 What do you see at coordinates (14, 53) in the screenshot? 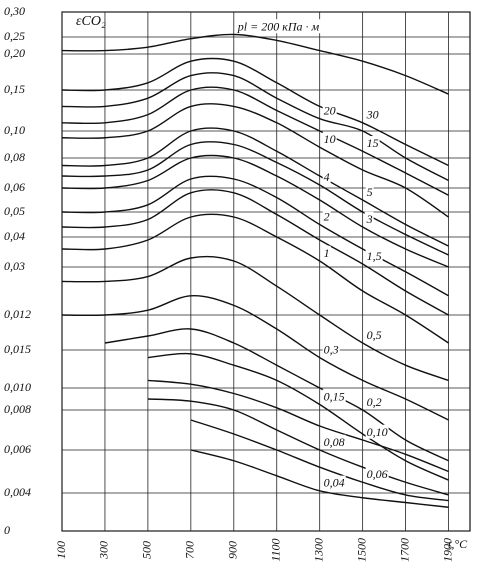
I see `y-tick-label: 0,20` at bounding box center [14, 53].